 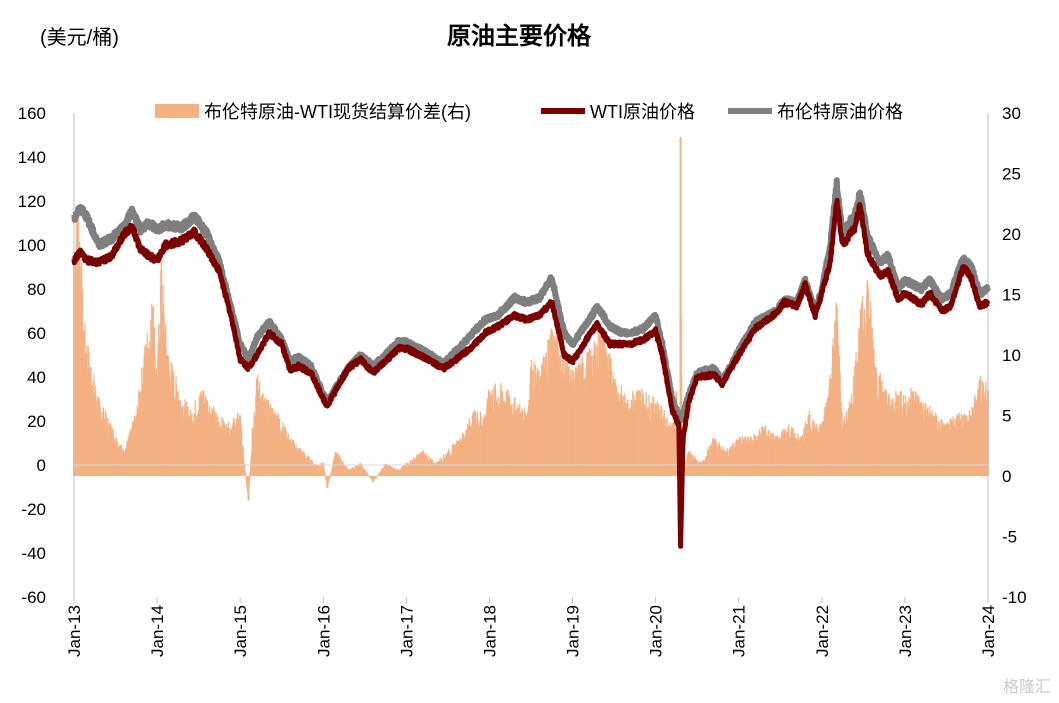 What do you see at coordinates (1026, 686) in the screenshot?
I see `watermark-text: 格隆汇` at bounding box center [1026, 686].